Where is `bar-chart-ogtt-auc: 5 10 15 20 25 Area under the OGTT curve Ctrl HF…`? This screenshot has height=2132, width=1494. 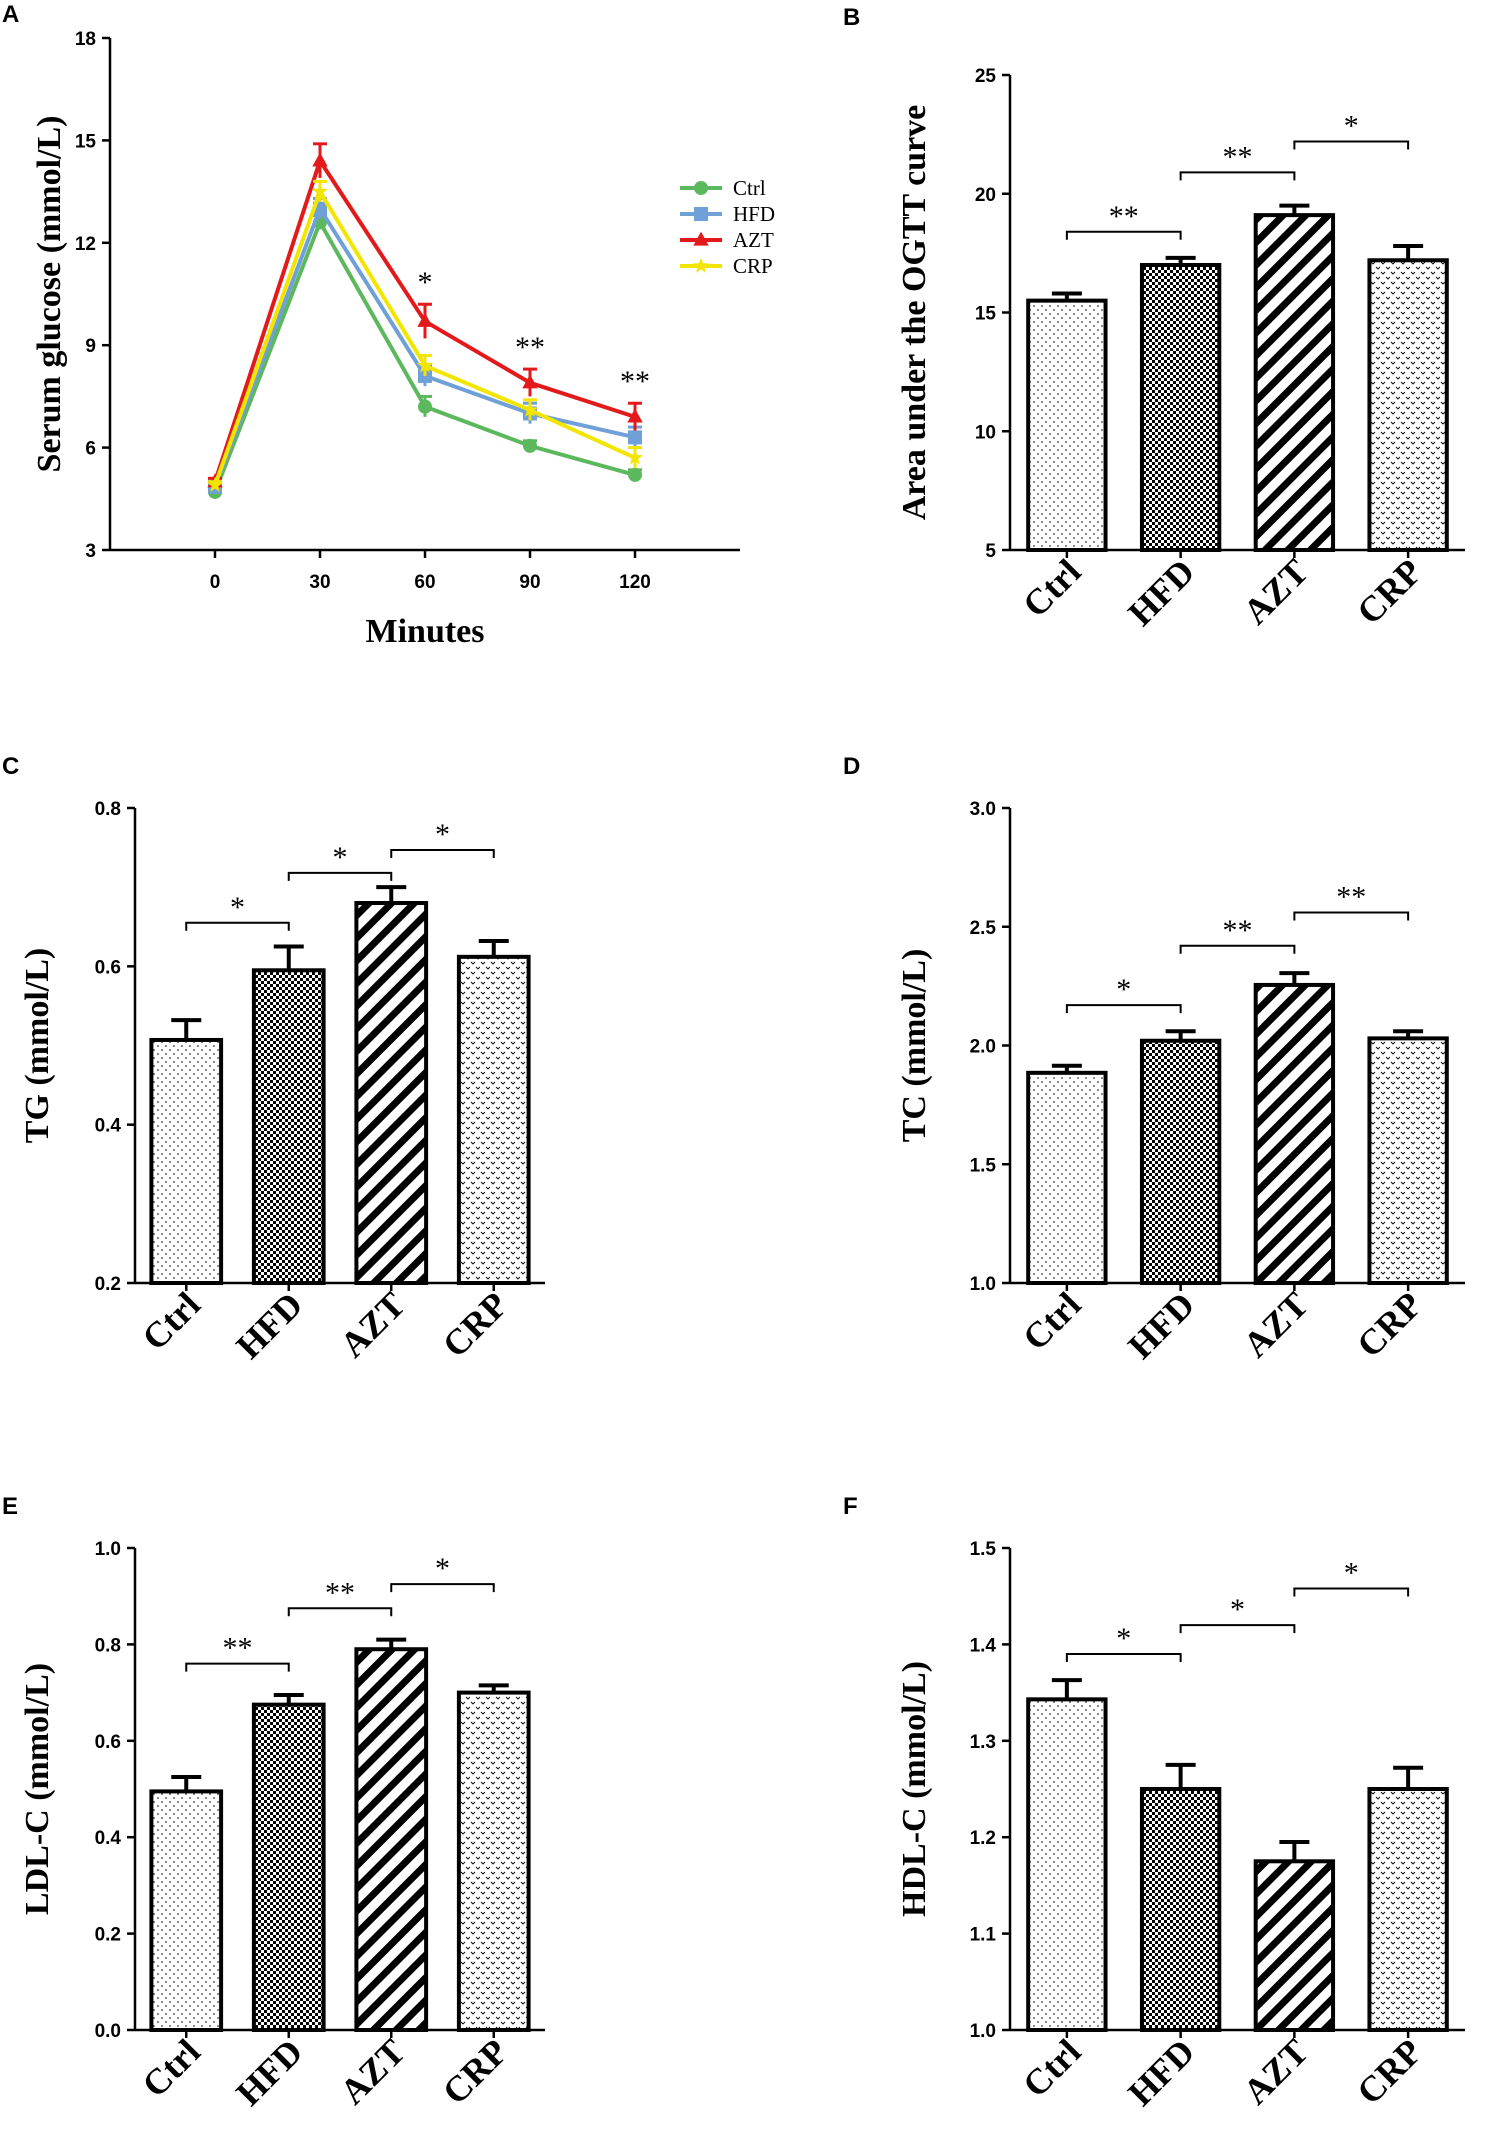
bar-chart-ogtt-auc: 5 10 15 20 25 Area under the OGTT curve Ctrl HF… is located at coordinates (1180, 349).